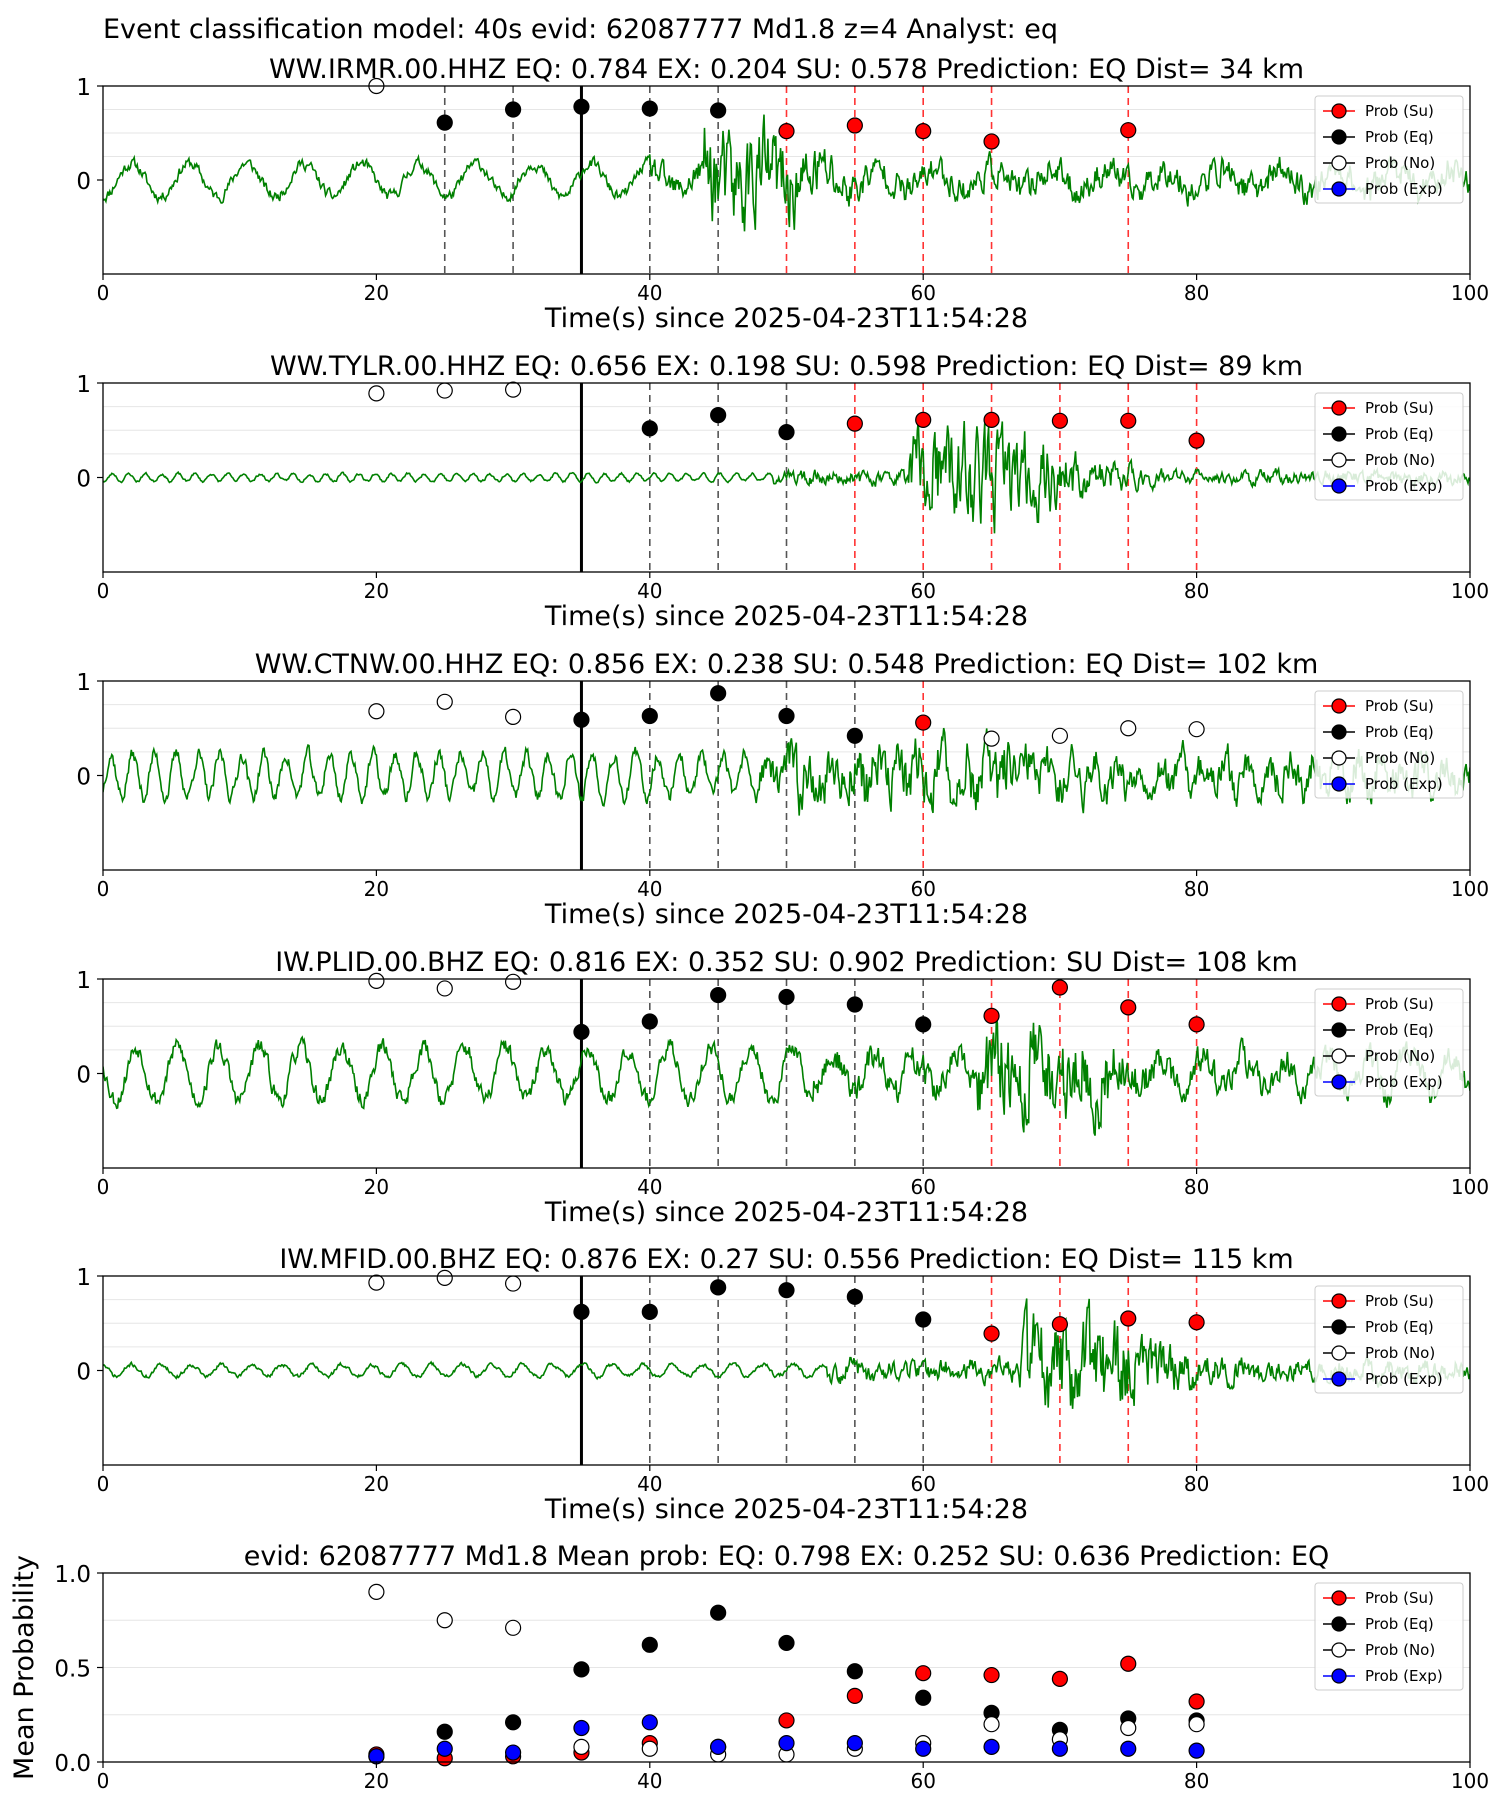  Describe the element at coordinates (72, 1575) in the screenshot. I see `y-tick-label: 1.0` at that location.